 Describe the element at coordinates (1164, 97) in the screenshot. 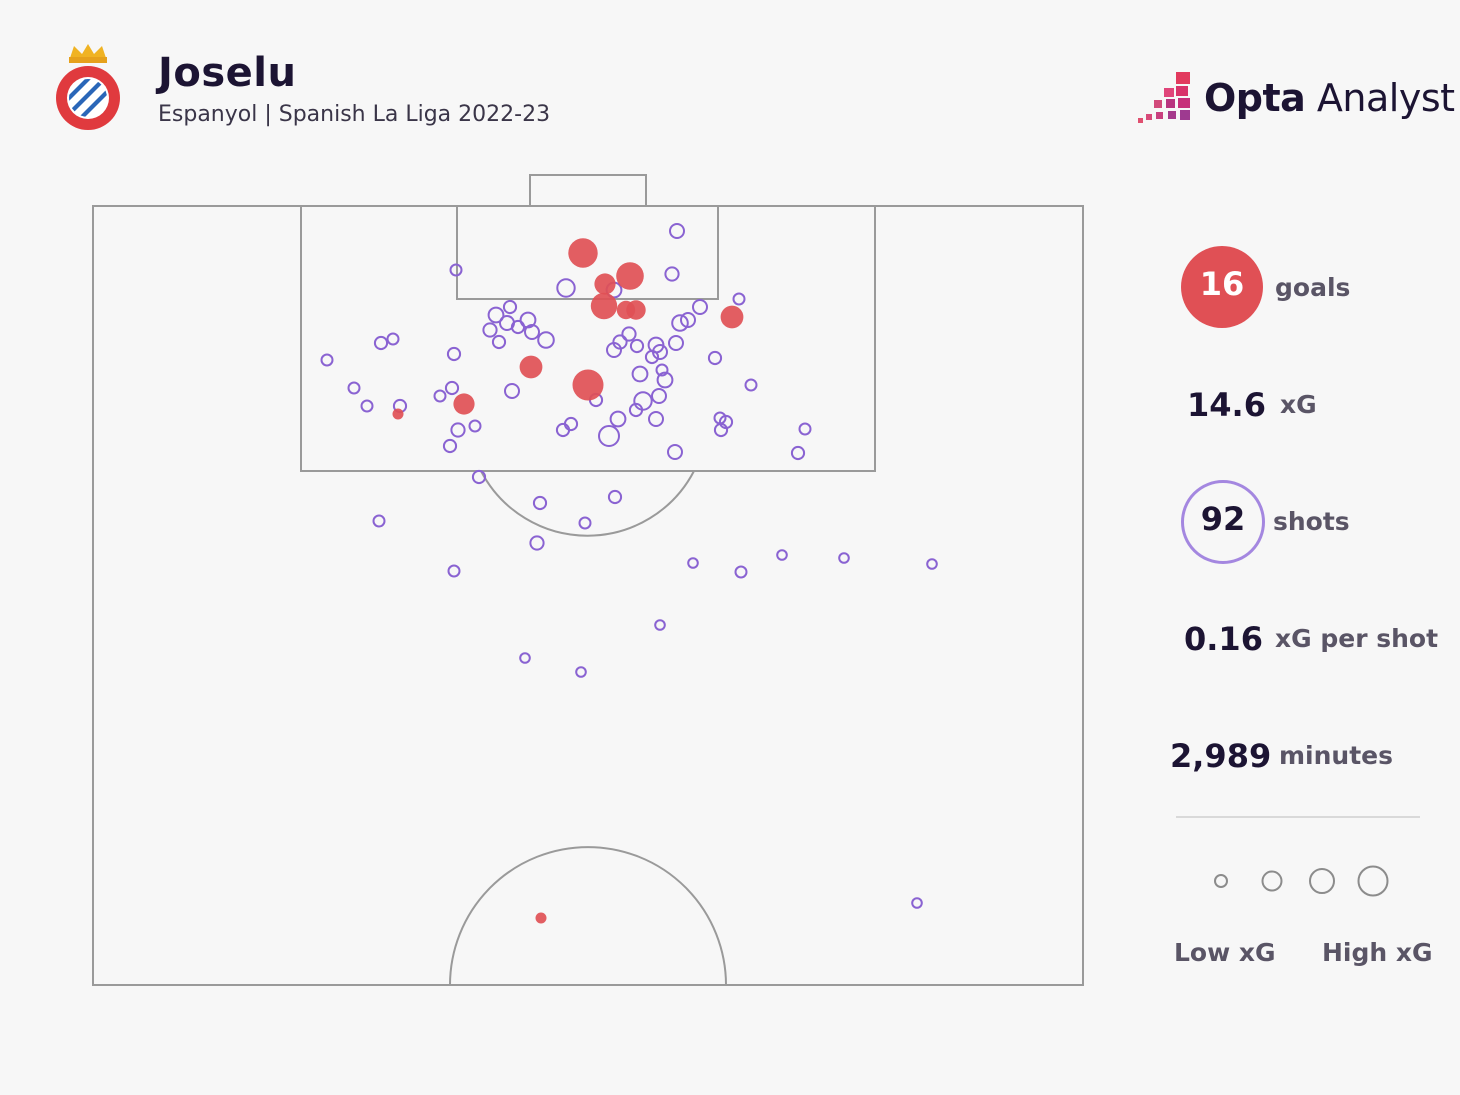

I see `opta-bars-icon` at that location.